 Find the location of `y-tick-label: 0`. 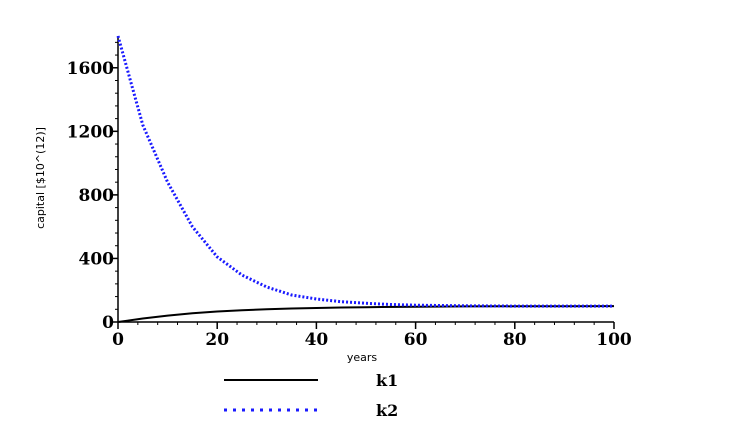

y-tick-label: 0 is located at coordinates (108, 323).